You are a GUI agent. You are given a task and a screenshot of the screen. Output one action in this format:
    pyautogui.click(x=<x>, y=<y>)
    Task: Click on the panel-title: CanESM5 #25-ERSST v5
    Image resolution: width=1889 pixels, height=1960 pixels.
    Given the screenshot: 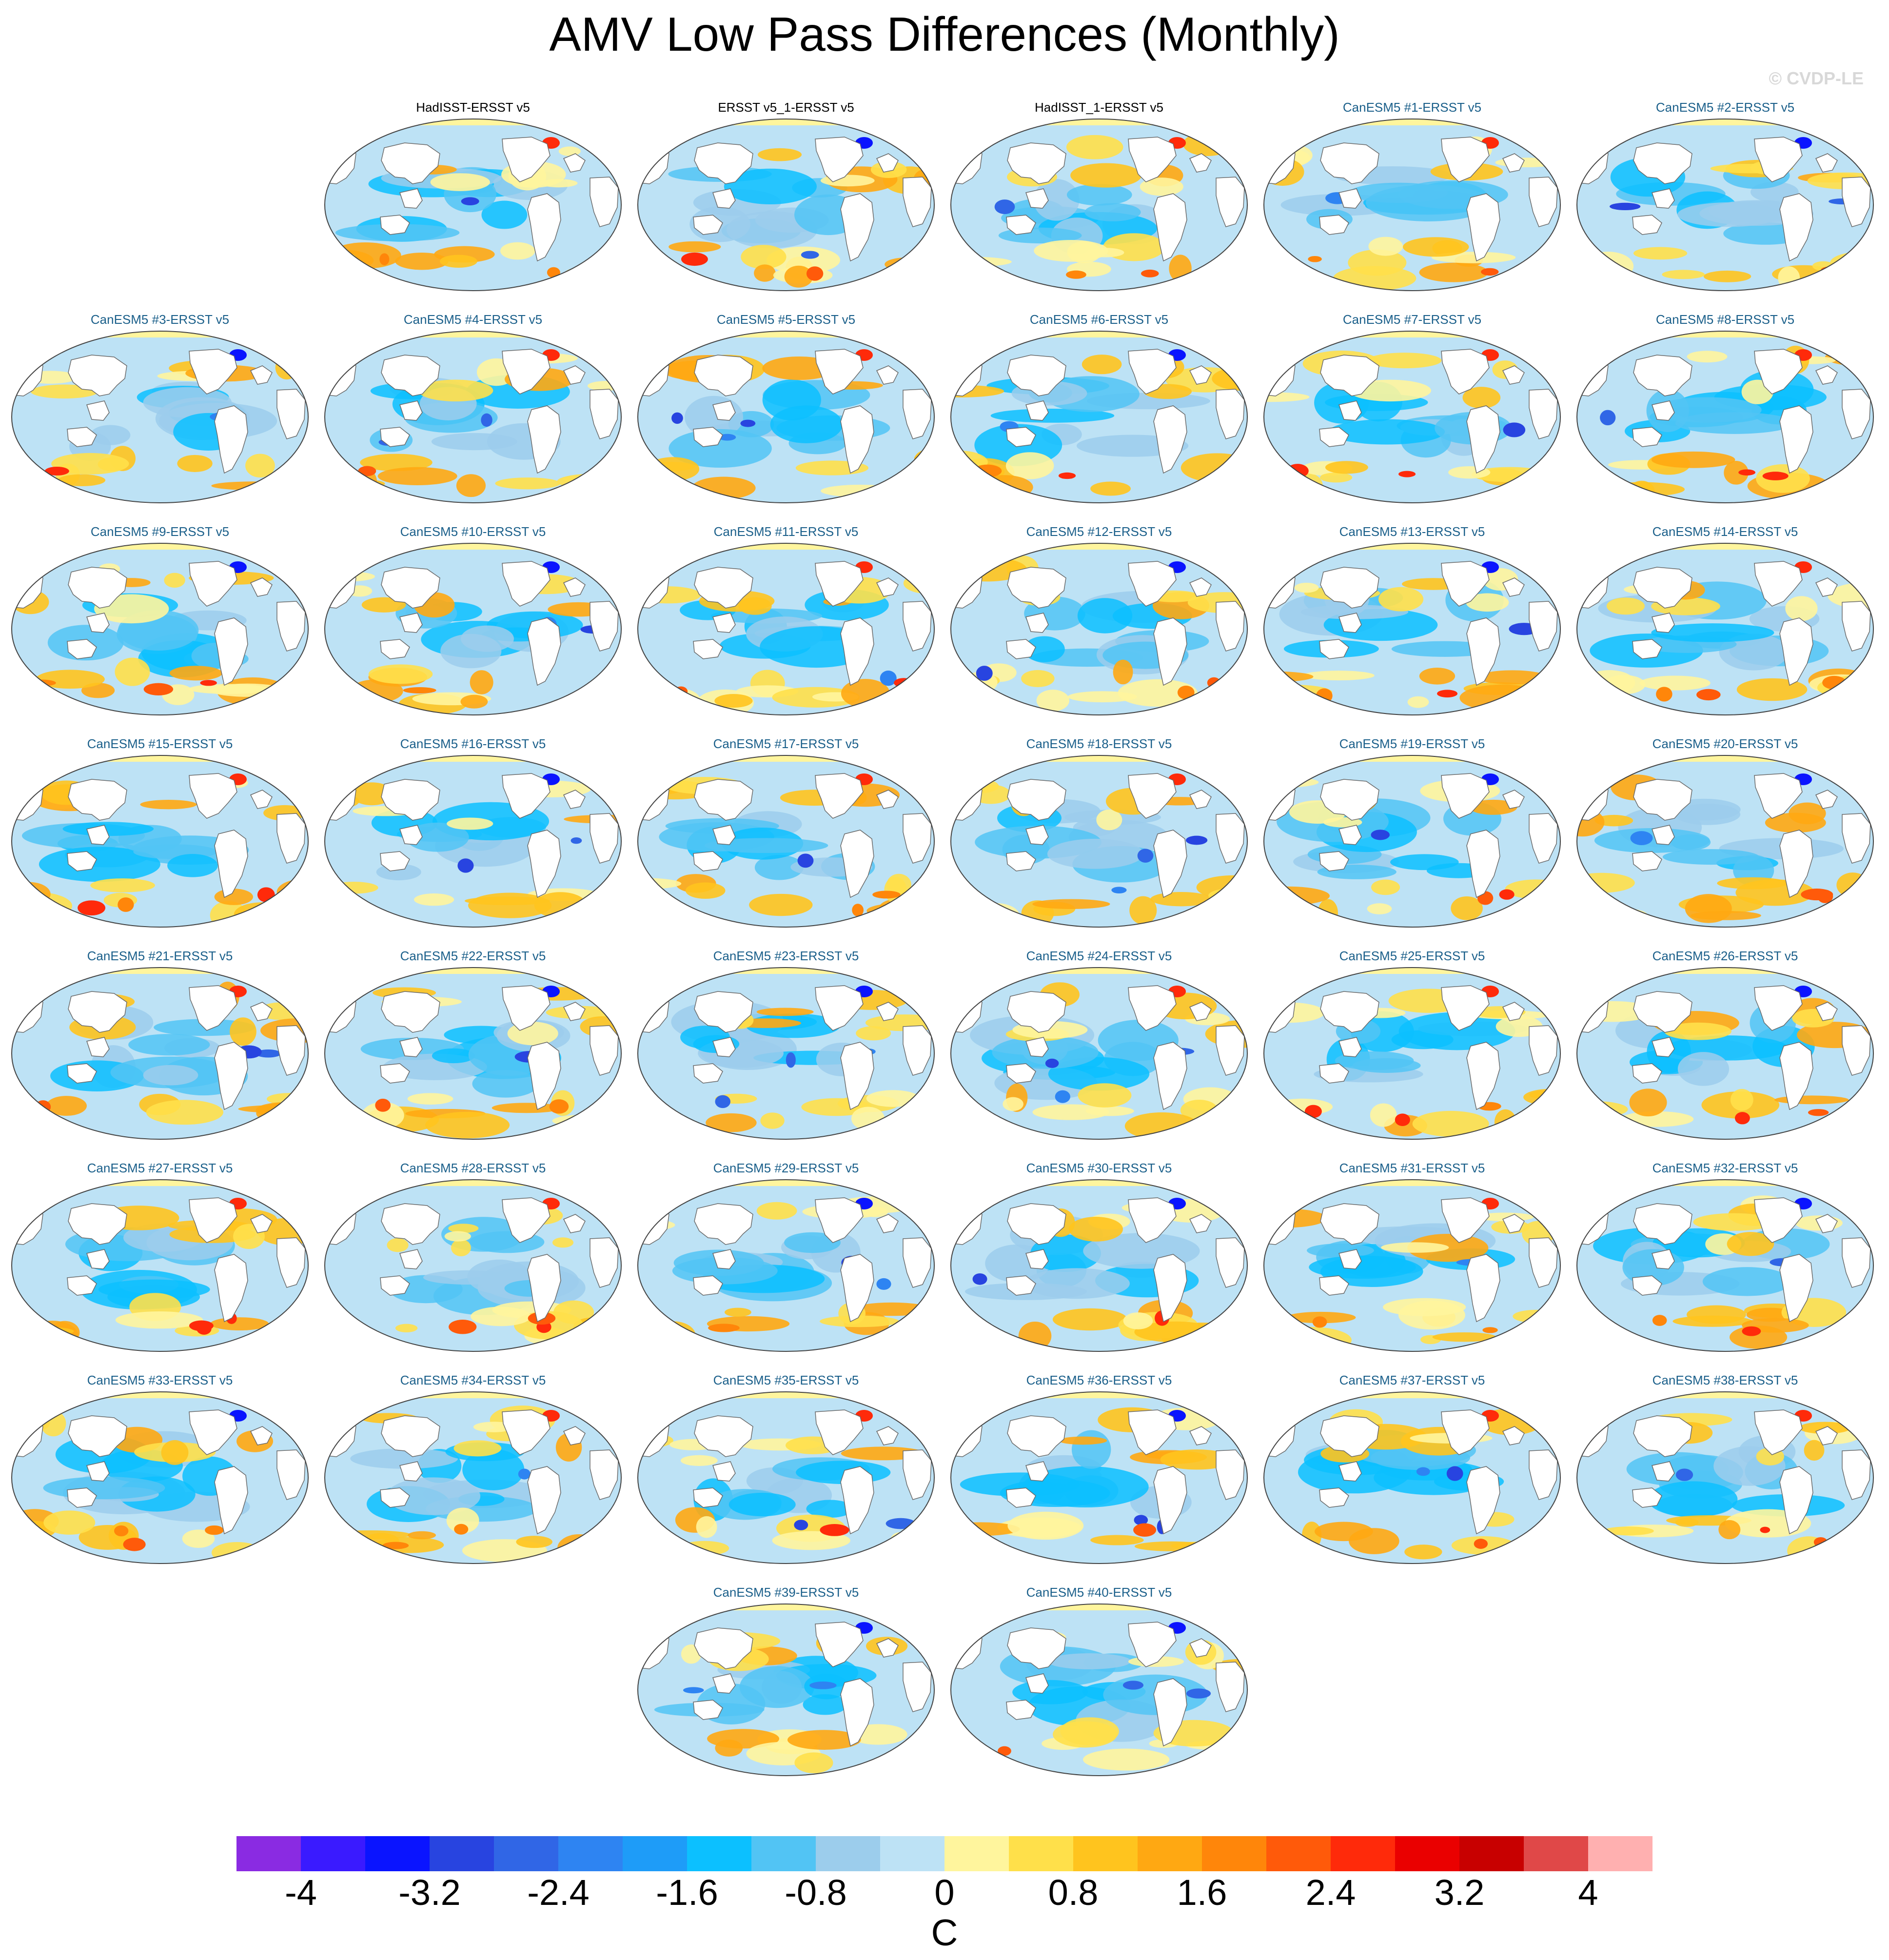 What is the action you would take?
    pyautogui.click(x=1412, y=956)
    